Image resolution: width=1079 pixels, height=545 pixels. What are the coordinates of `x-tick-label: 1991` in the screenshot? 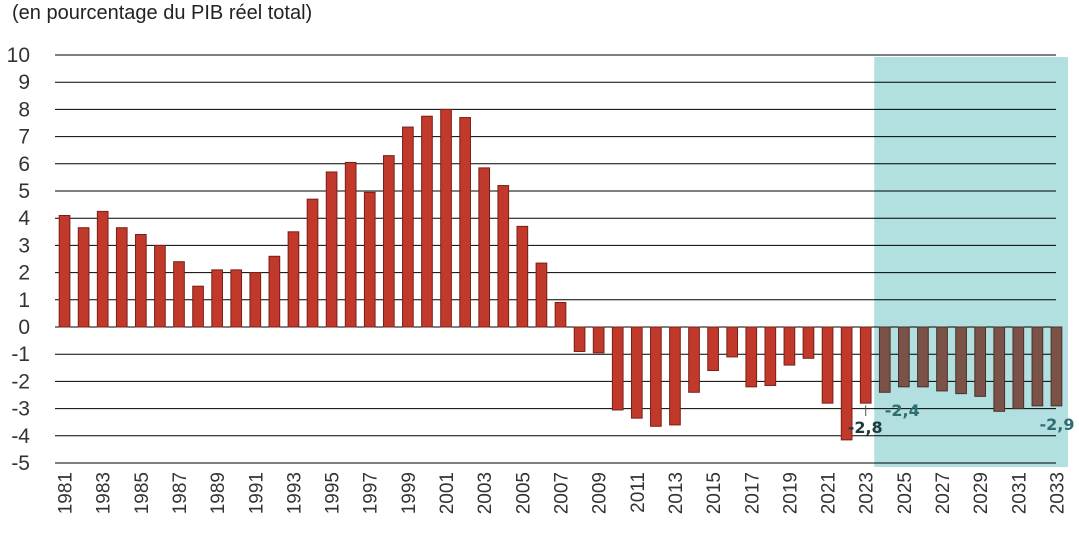 It's located at (256, 493).